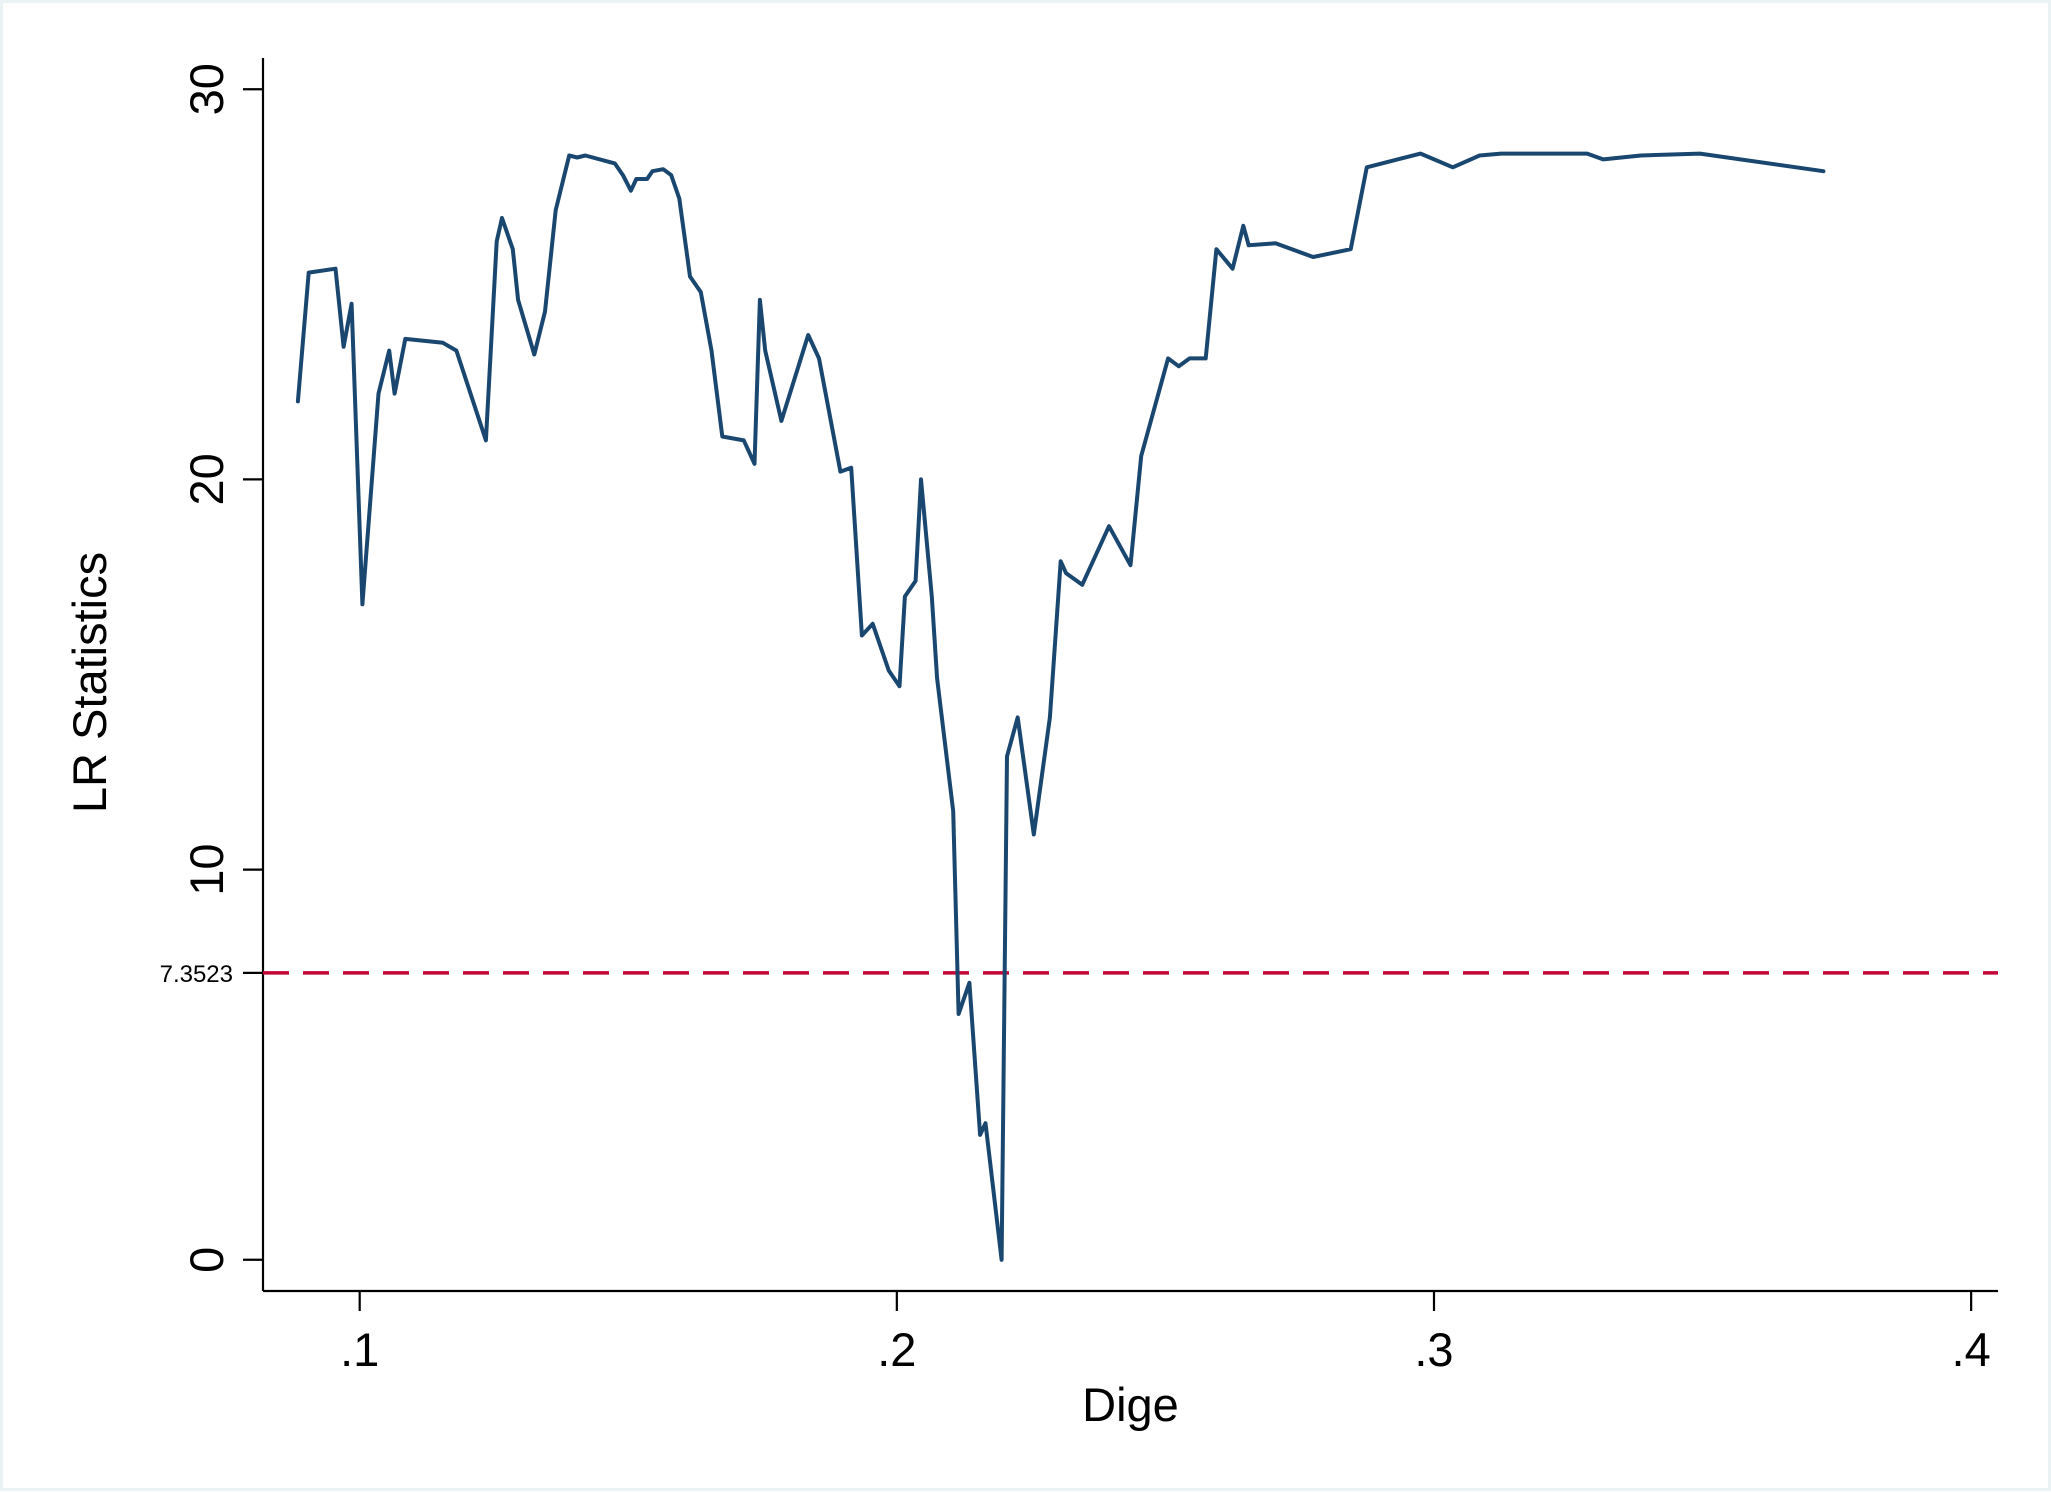 The height and width of the screenshot is (1494, 2051). I want to click on y-tick-label: 0, so click(206, 1260).